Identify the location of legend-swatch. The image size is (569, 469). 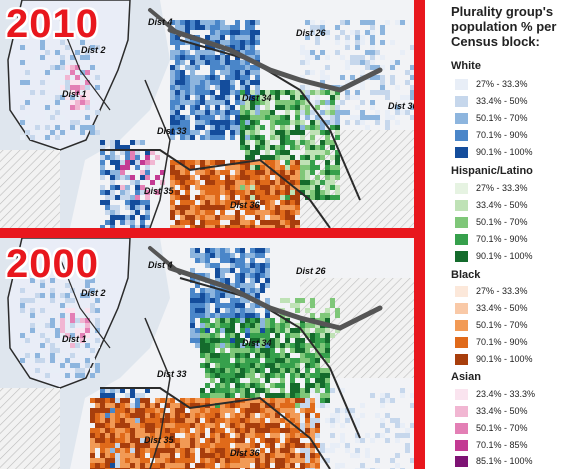
(461, 256).